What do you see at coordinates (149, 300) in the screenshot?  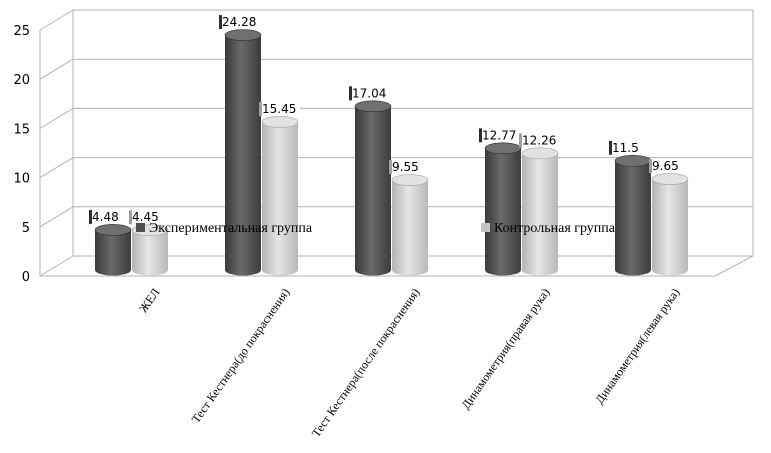 I see `x-tick-label: ЖЕЛ` at bounding box center [149, 300].